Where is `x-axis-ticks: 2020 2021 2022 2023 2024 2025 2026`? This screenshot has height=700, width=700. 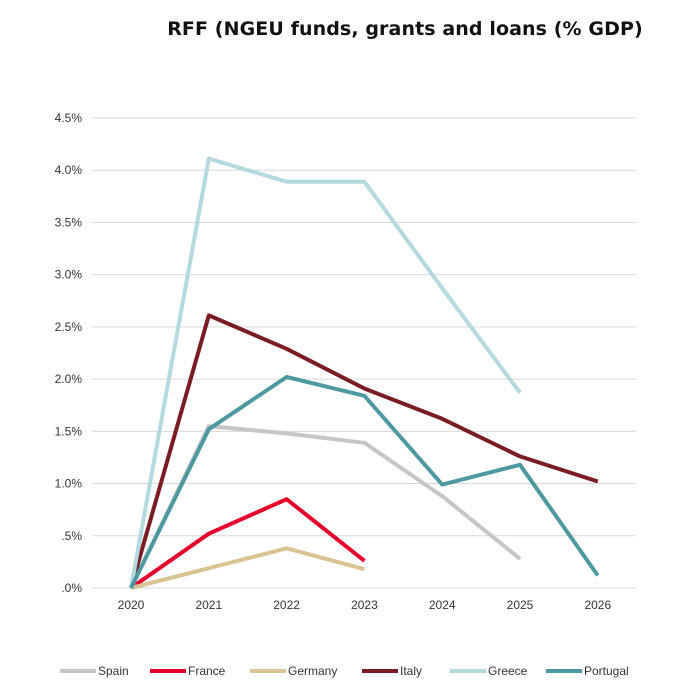 x-axis-ticks: 2020 2021 2022 2023 2024 2025 2026 is located at coordinates (365, 605).